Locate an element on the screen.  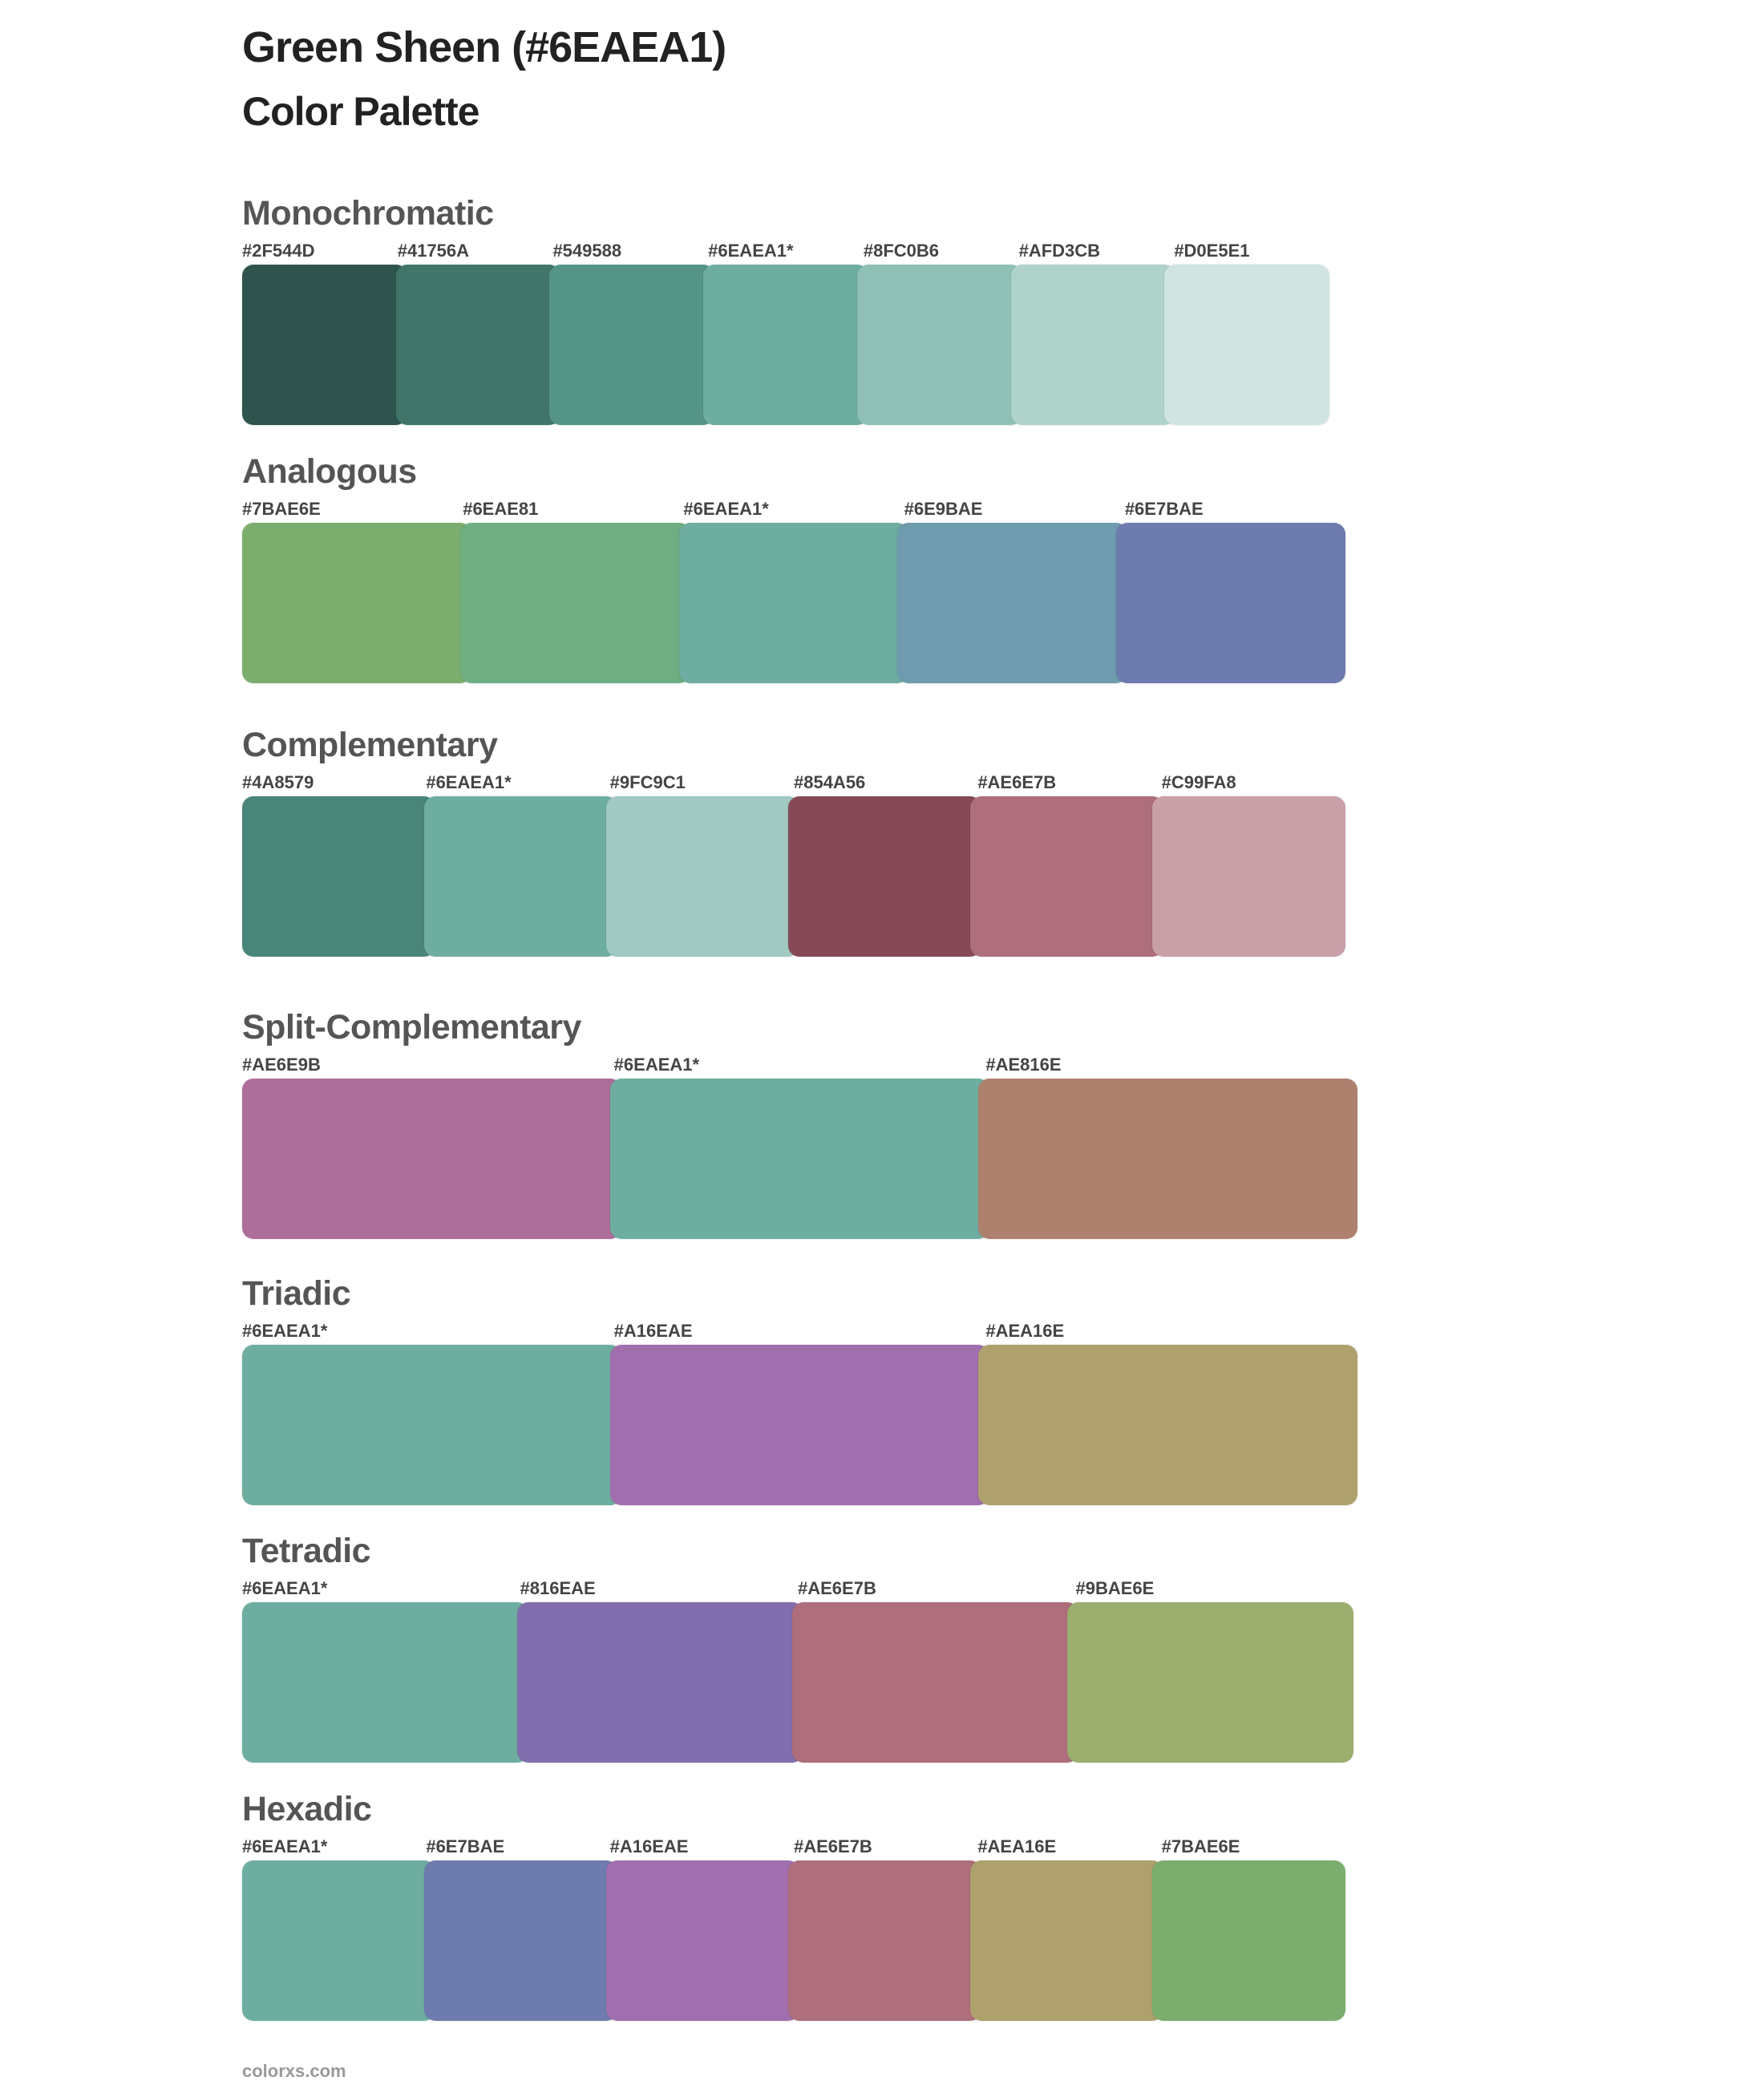
hex-labels: #AE6E9B #6EAEA1* #AE816E is located at coordinates (799, 1066).